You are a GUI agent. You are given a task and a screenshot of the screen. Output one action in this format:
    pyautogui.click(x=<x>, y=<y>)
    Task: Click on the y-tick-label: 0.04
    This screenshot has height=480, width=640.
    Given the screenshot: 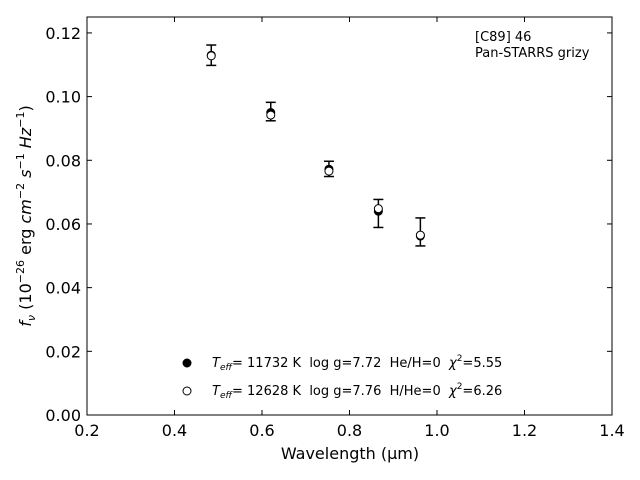 What is the action you would take?
    pyautogui.click(x=63, y=288)
    